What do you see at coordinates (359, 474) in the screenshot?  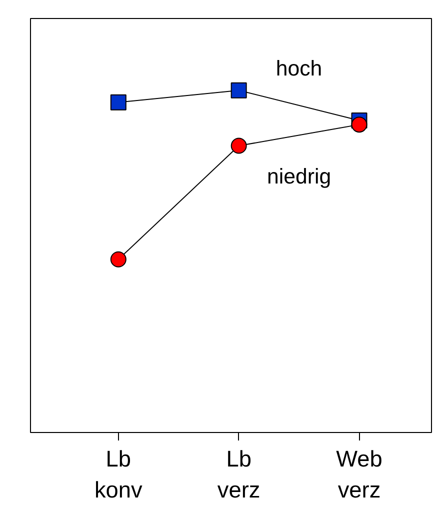 I see `x-tick-label: Web verz` at bounding box center [359, 474].